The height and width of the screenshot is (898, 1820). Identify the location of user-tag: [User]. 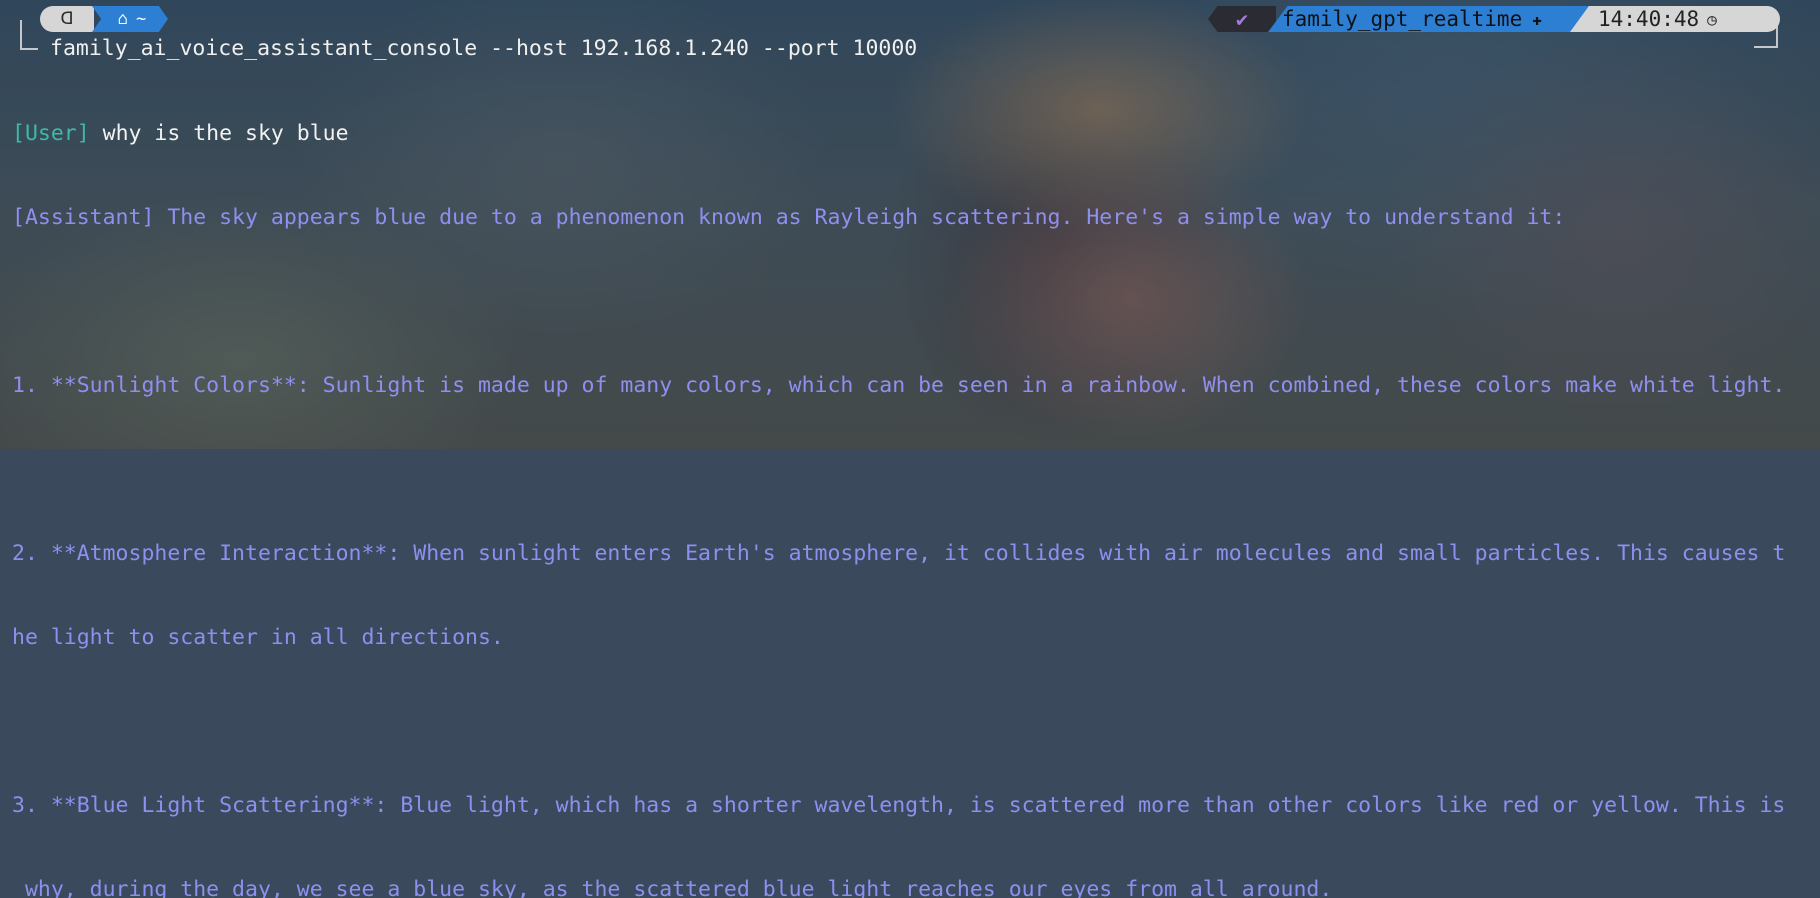
(51, 133).